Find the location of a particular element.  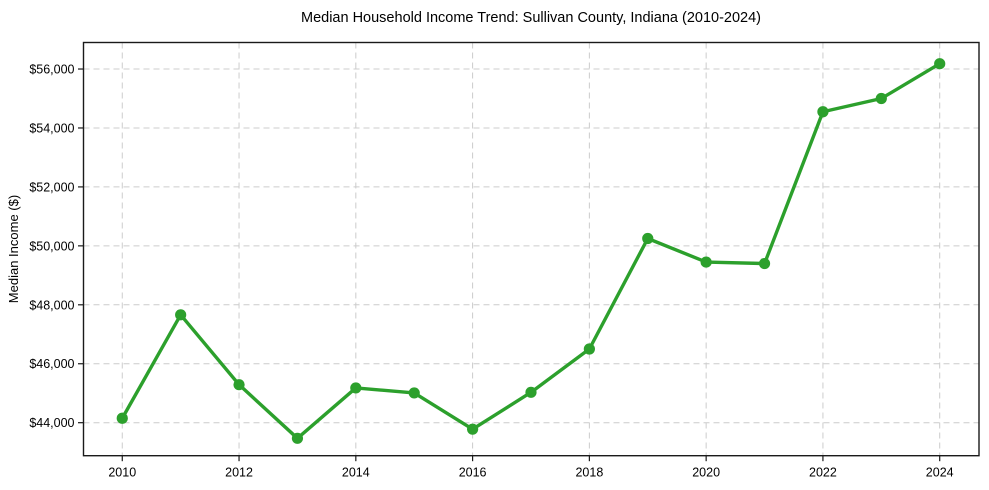

data-point-2012 is located at coordinates (239, 385).